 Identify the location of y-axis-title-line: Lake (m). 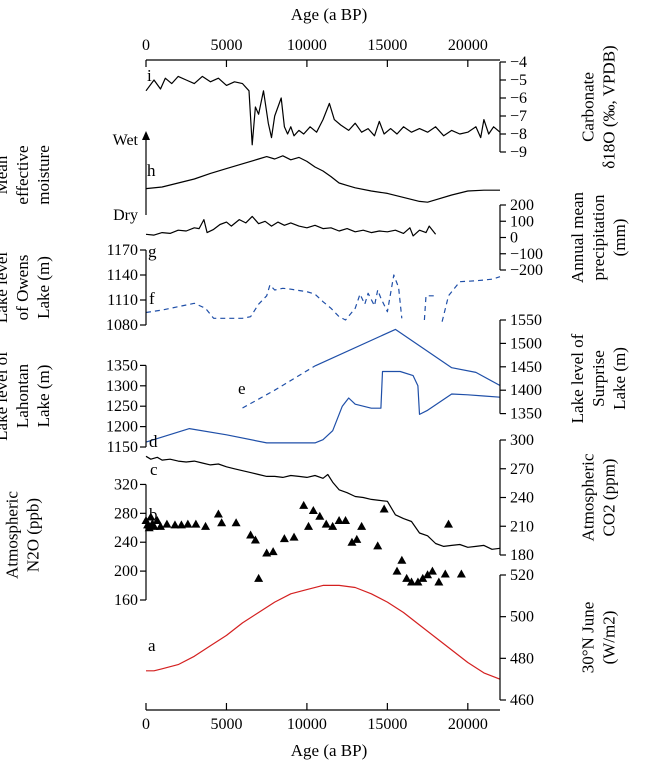
(619, 378).